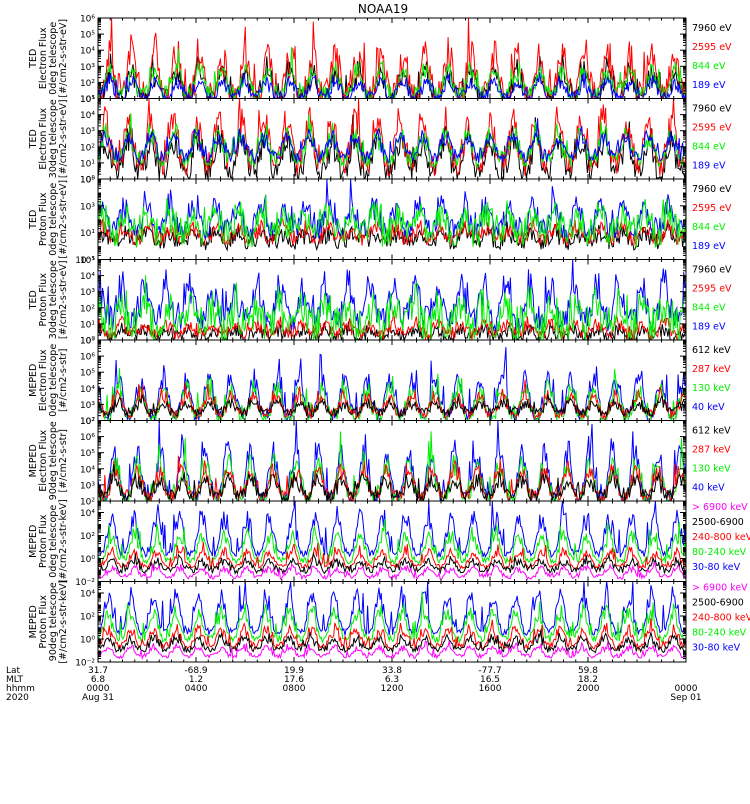 This screenshot has width=750, height=804. What do you see at coordinates (85, 583) in the screenshot?
I see `y-tick-label: 10⁻²` at bounding box center [85, 583].